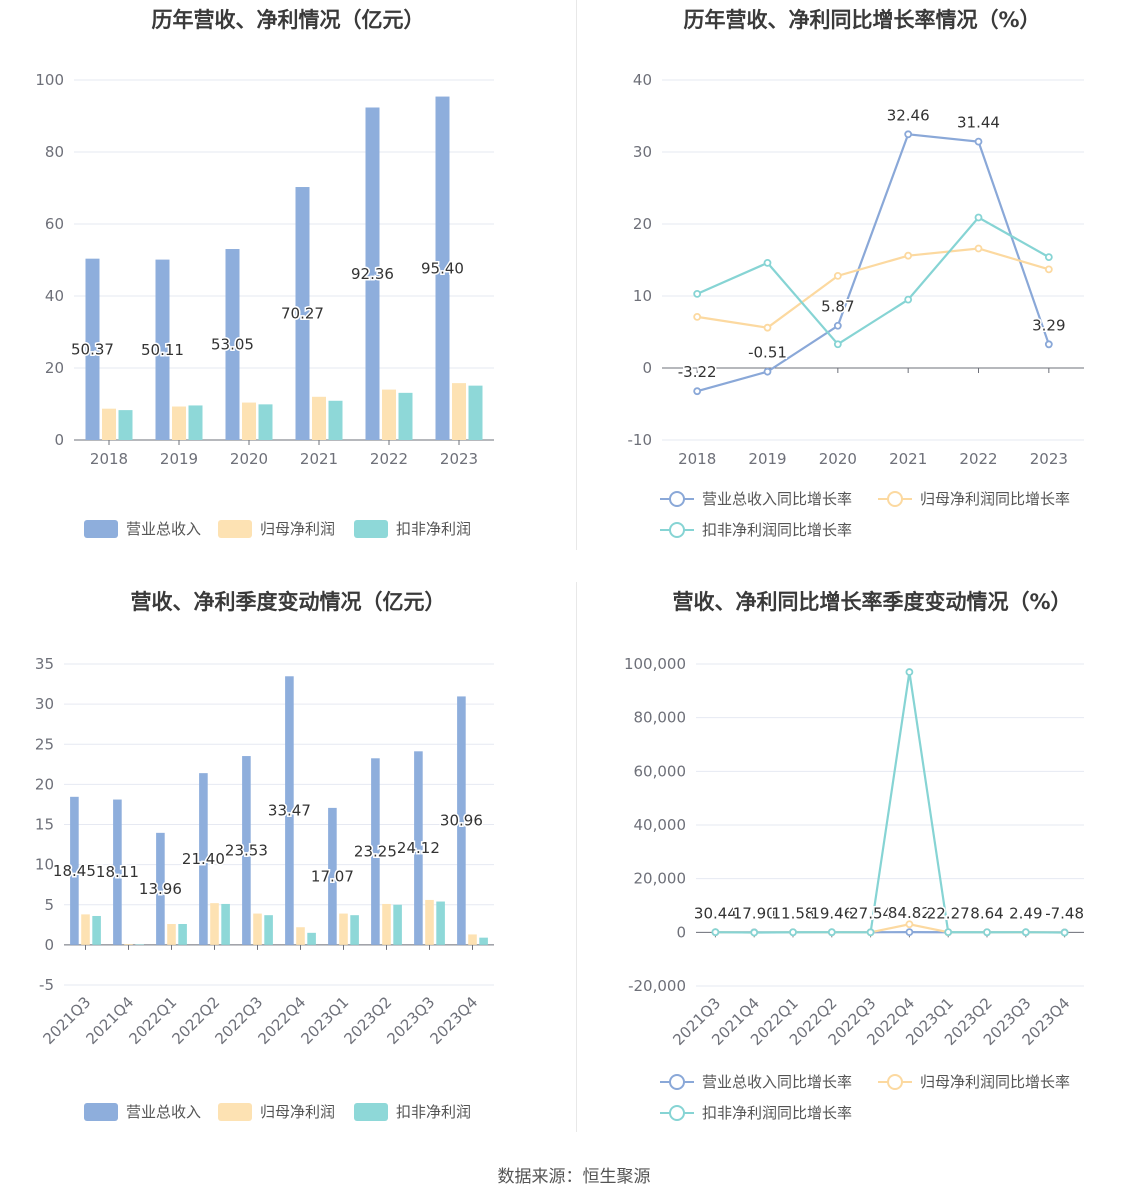  I want to click on legend-label: 扣非净利润, so click(434, 529).